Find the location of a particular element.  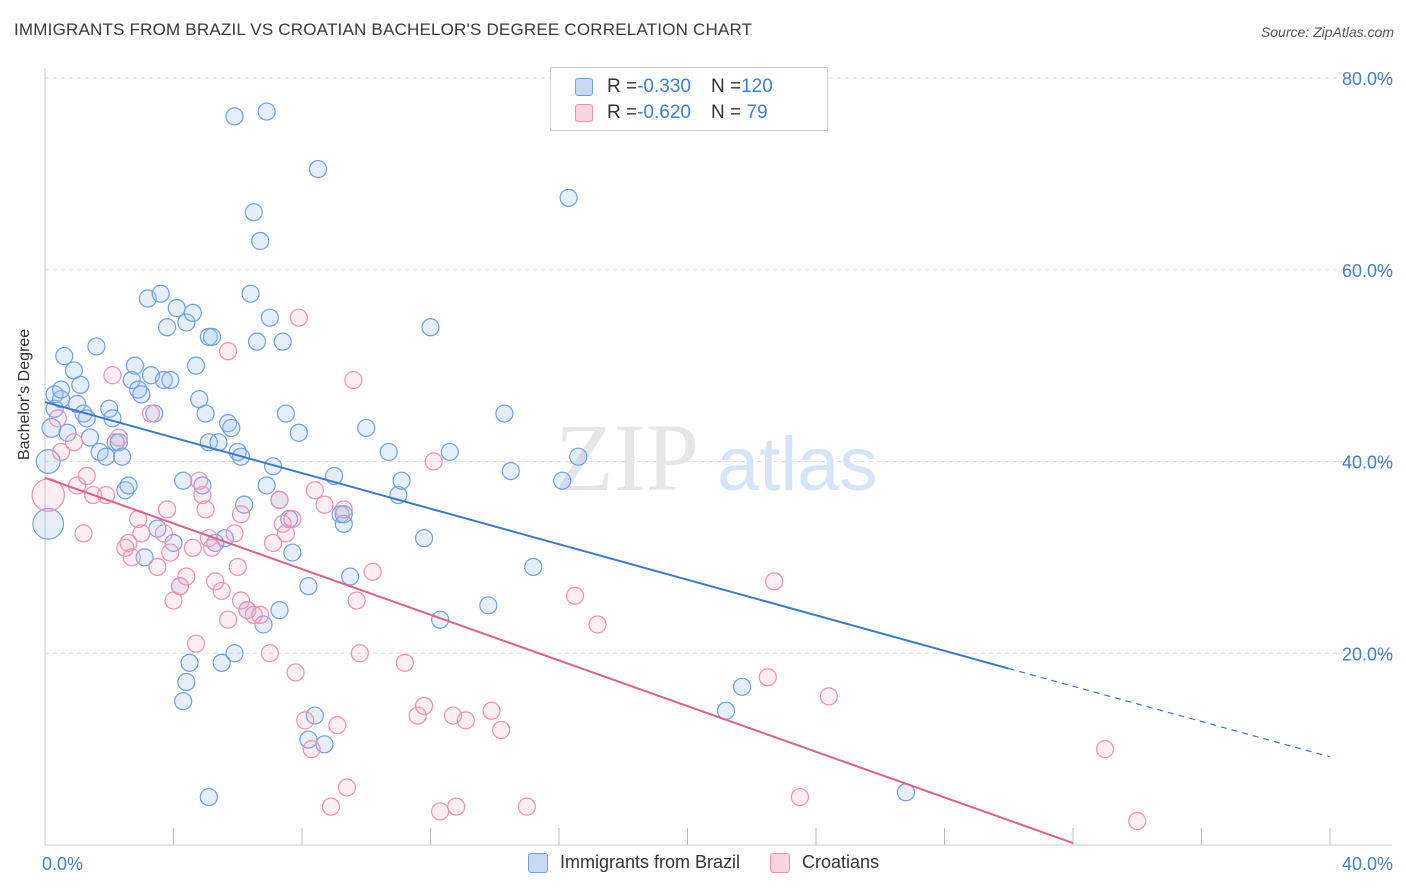

legend-n-label: N = is located at coordinates (726, 86).